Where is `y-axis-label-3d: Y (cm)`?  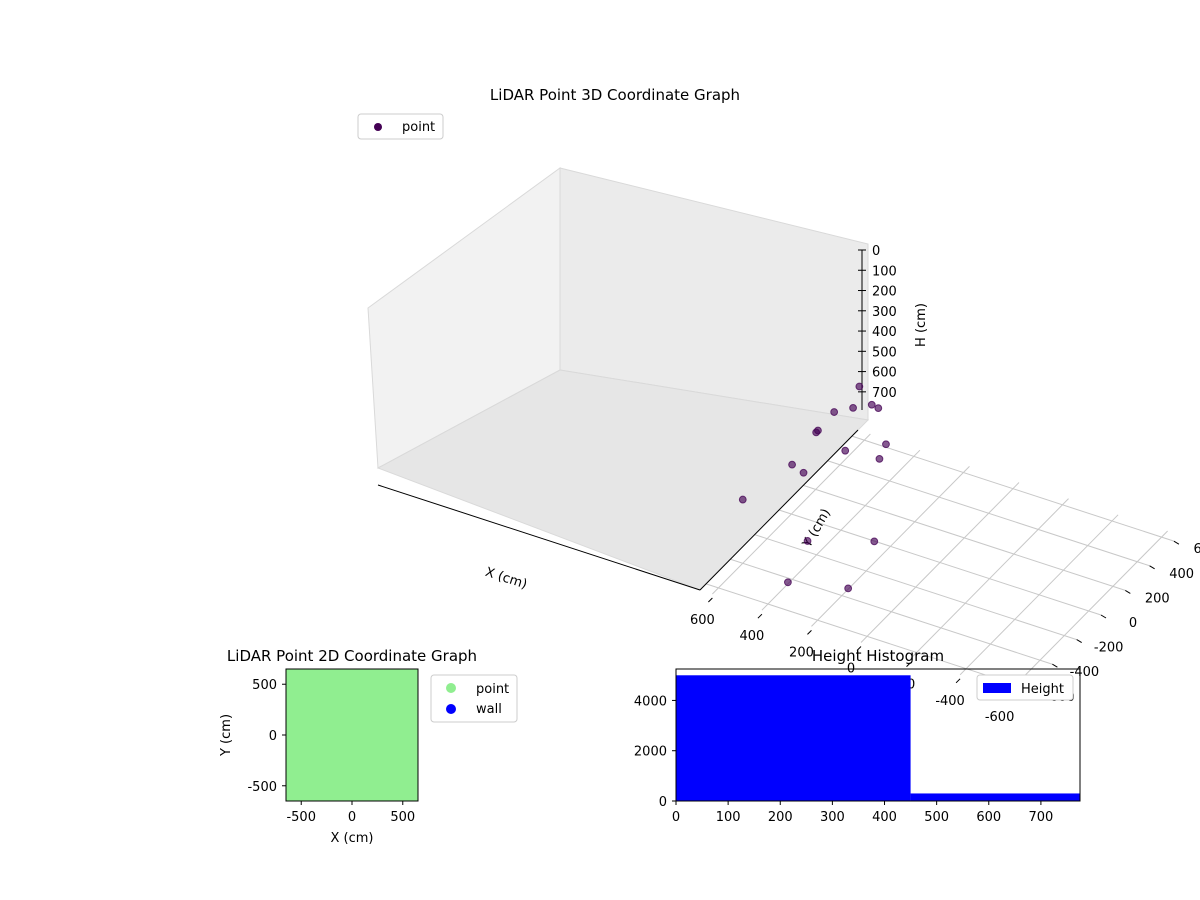
y-axis-label-3d: Y (cm) is located at coordinates (816, 528).